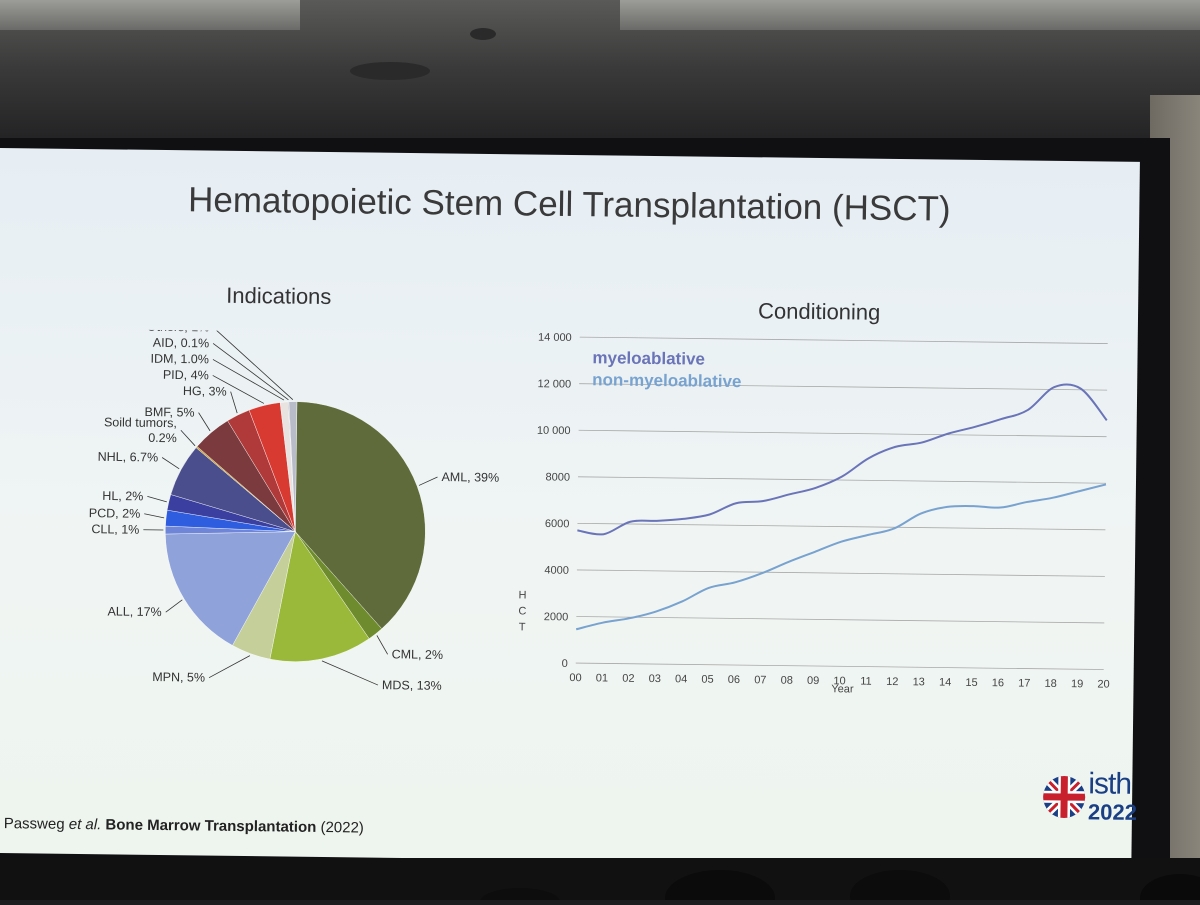 The width and height of the screenshot is (1200, 905). Describe the element at coordinates (555, 338) in the screenshot. I see `y-tick-label: 14 000` at that location.